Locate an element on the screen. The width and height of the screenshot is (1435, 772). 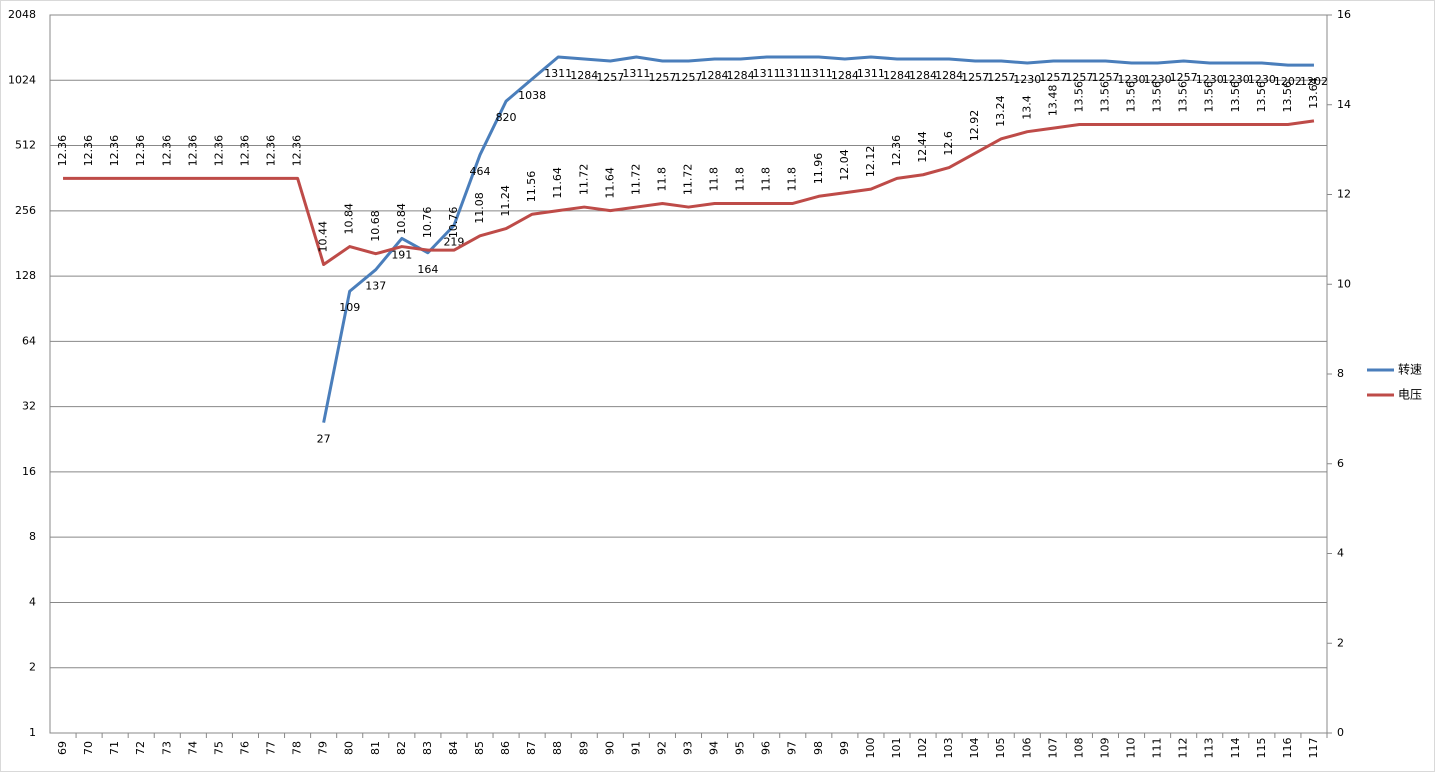
data-label: 11.64 is located at coordinates (609, 183).